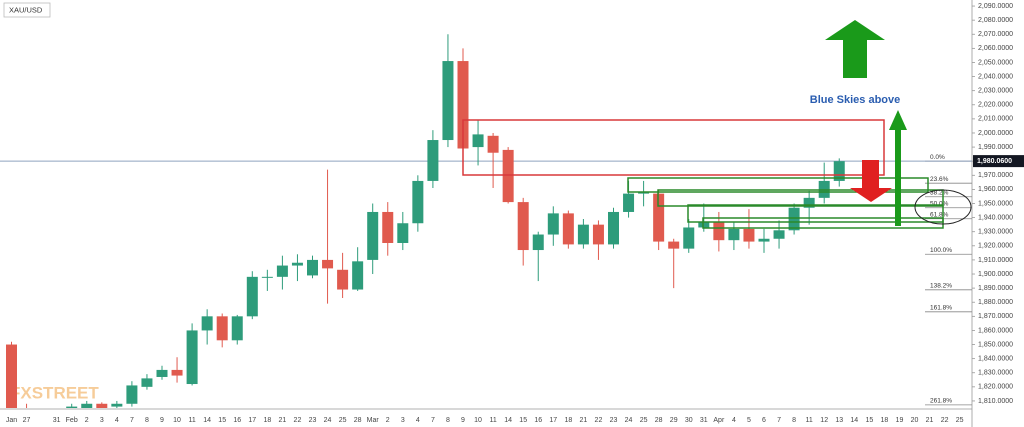 This screenshot has height=427, width=1024. What do you see at coordinates (995, 288) in the screenshot?
I see `y-tick-label: 1,890.0000` at bounding box center [995, 288].